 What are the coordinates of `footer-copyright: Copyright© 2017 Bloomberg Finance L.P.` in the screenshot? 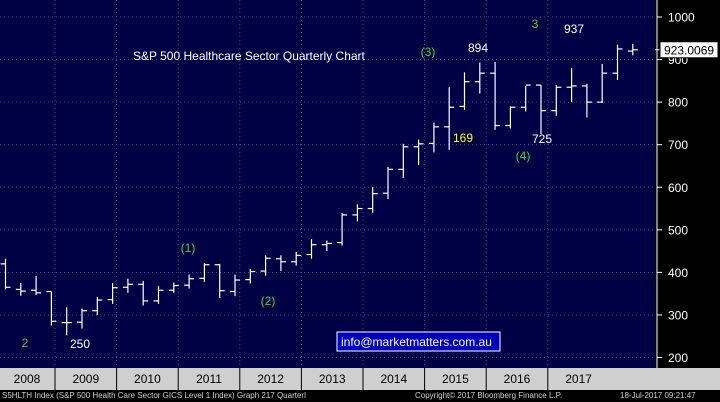 It's located at (489, 395).